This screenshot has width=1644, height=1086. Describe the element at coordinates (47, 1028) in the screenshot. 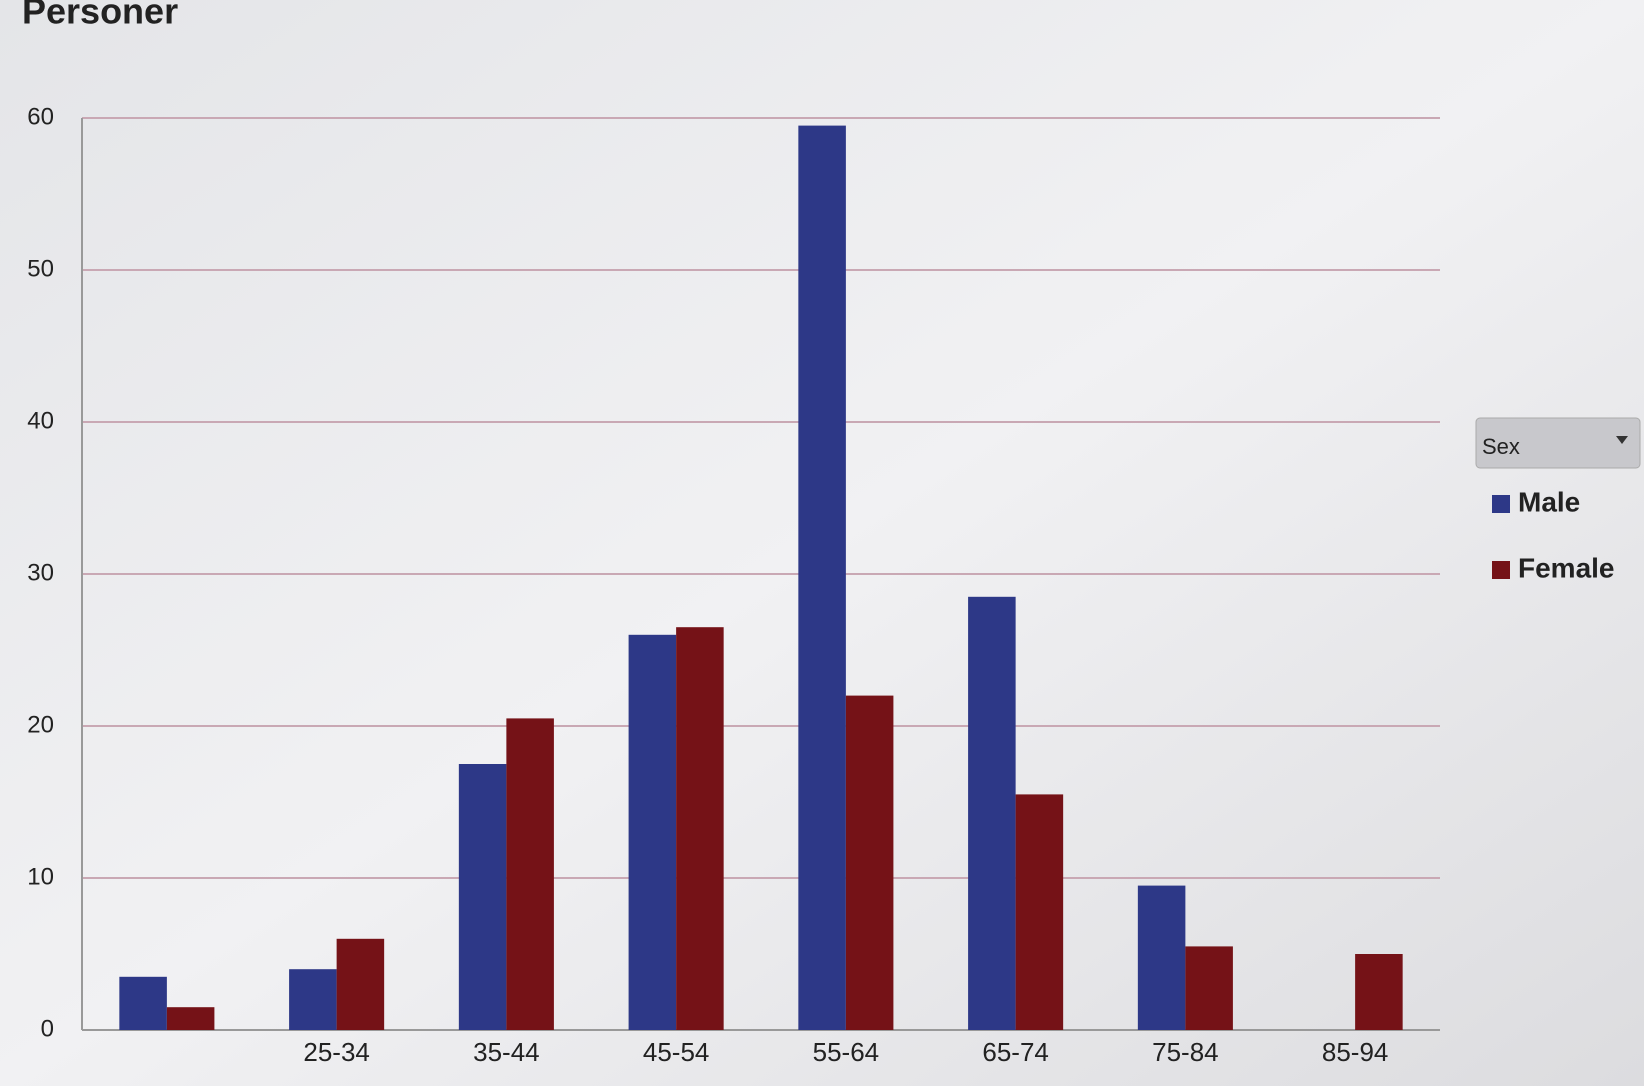

I see `y-tick-label: 0` at that location.